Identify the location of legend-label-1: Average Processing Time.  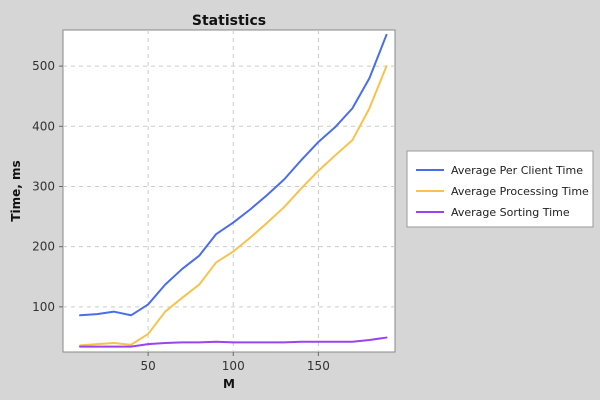
(520, 191).